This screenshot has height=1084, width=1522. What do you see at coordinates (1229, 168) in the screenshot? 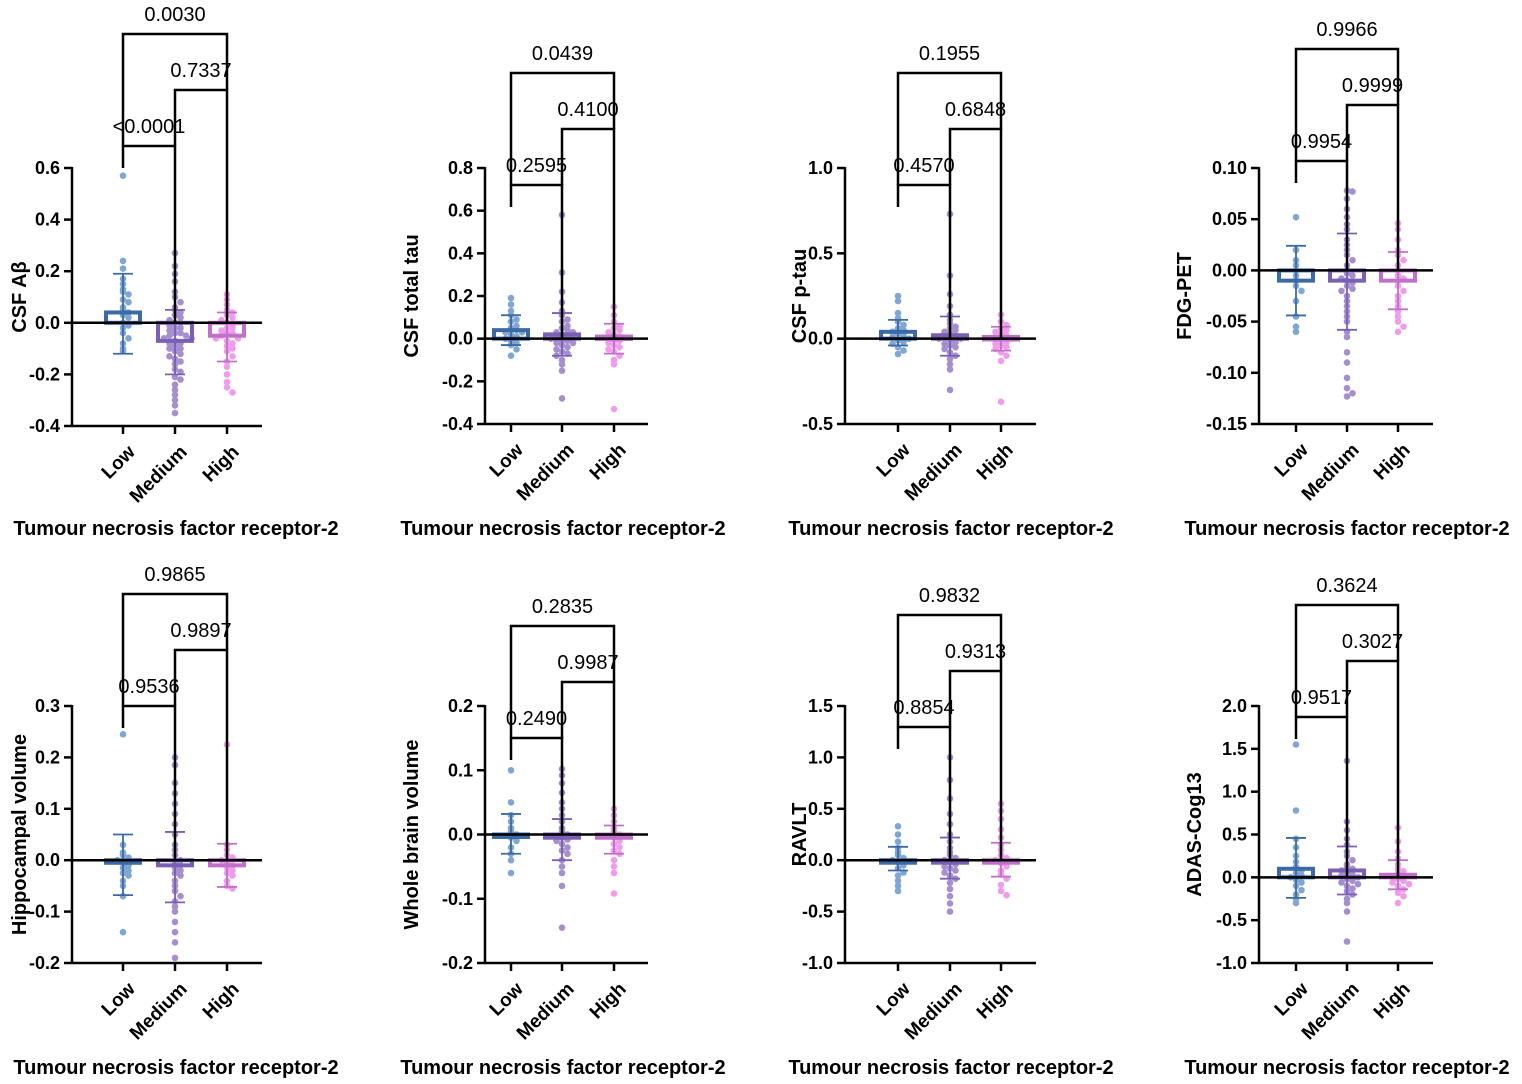
I see `y-tick-label: 0.10` at bounding box center [1229, 168].